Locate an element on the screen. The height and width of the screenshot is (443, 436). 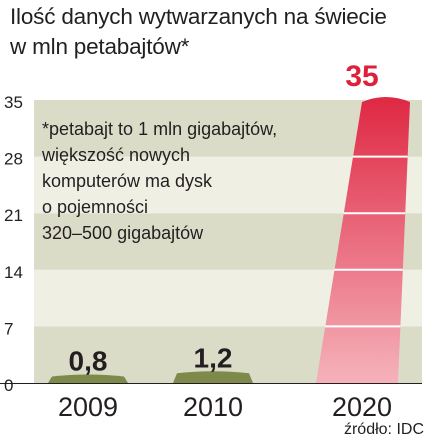
bar-2010 is located at coordinates (213, 377).